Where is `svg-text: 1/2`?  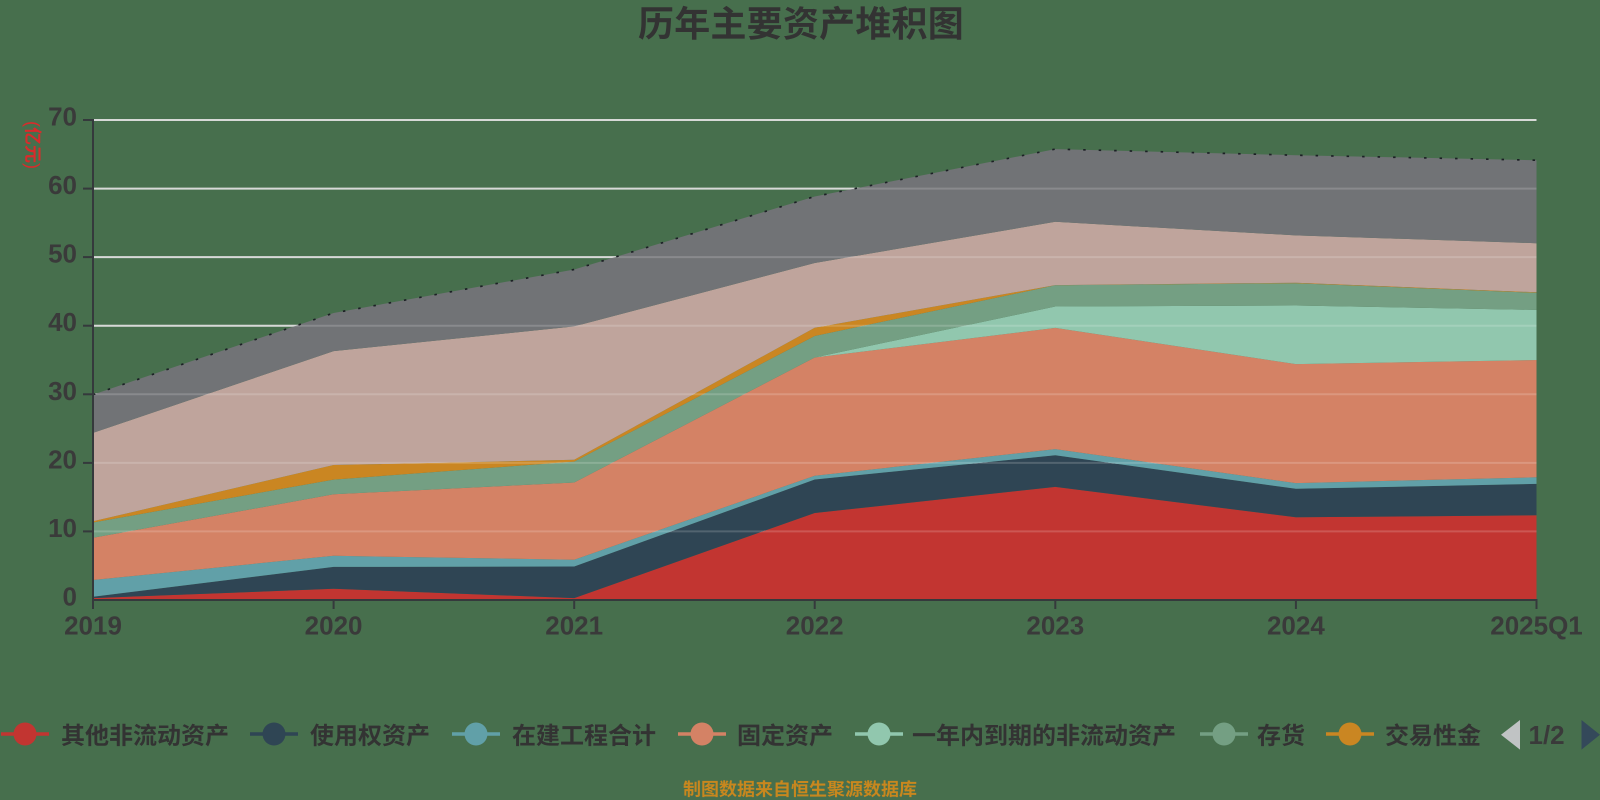 svg-text: 1/2 is located at coordinates (1547, 735).